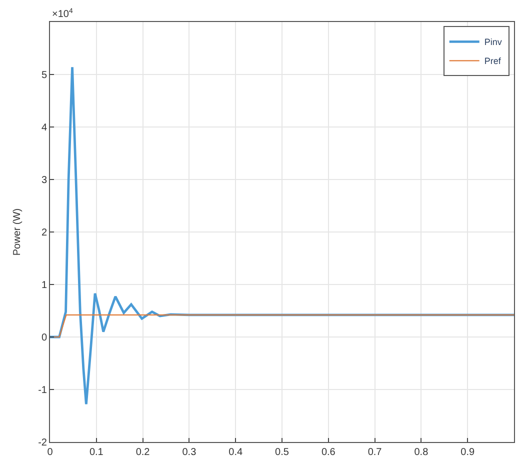  What do you see at coordinates (421, 452) in the screenshot?
I see `x-tick-label: 0.8` at bounding box center [421, 452].